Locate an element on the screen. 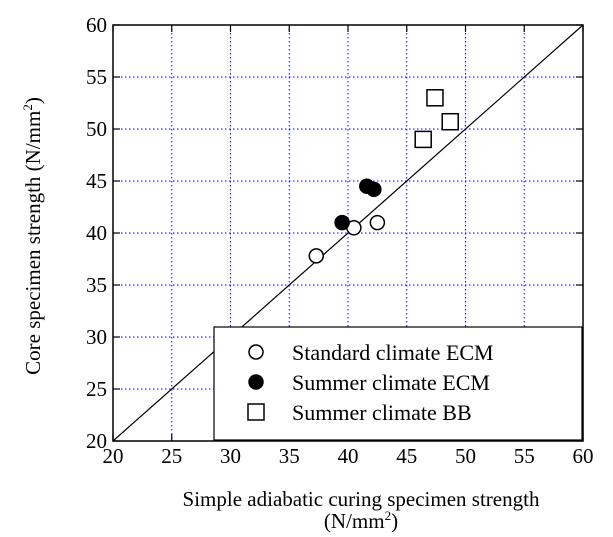 The image size is (613, 537). y-tick-label: 60 is located at coordinates (96, 25).